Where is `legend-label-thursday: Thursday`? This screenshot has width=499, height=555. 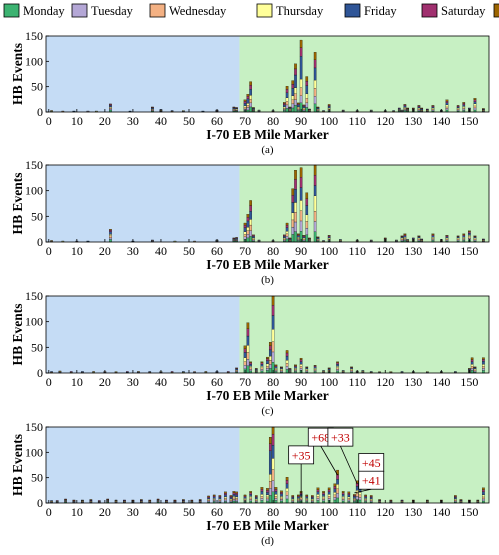
legend-label-thursday: Thursday is located at coordinates (300, 11).